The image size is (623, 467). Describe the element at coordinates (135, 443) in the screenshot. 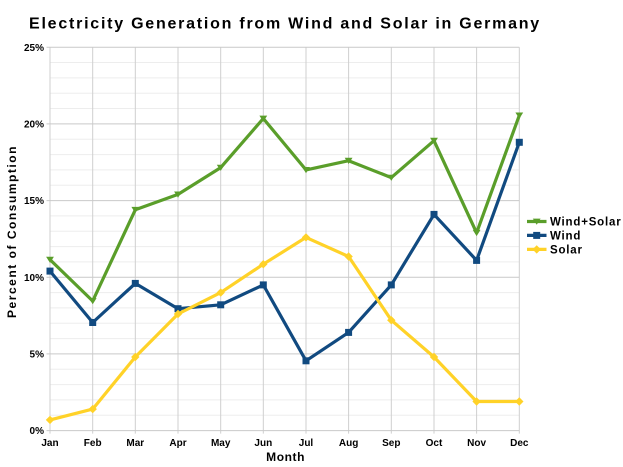

I see `svg-text: Mar` at that location.